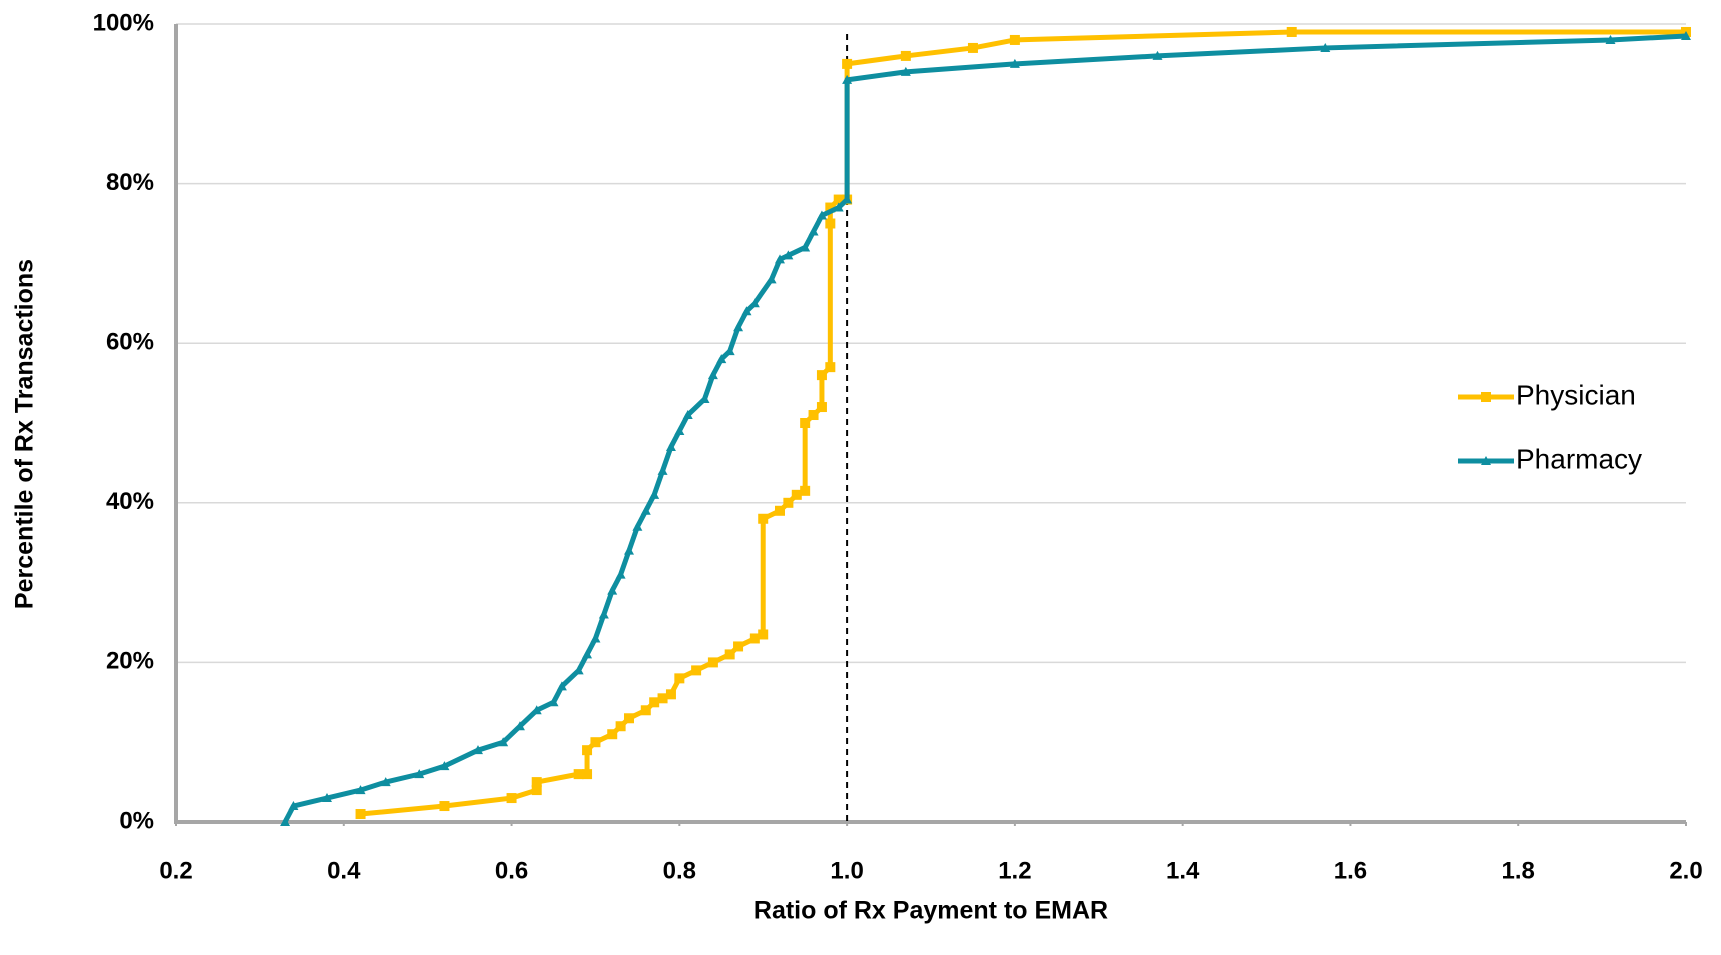 The image size is (1721, 955). What do you see at coordinates (130, 182) in the screenshot?
I see `y-tick-label: 80%` at bounding box center [130, 182].